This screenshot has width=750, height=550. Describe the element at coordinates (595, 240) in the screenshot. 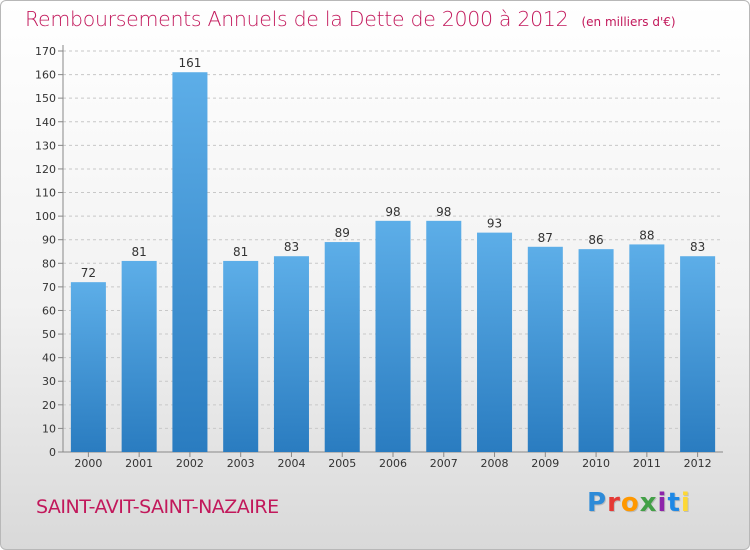

I see `value-label-2010: 86` at that location.